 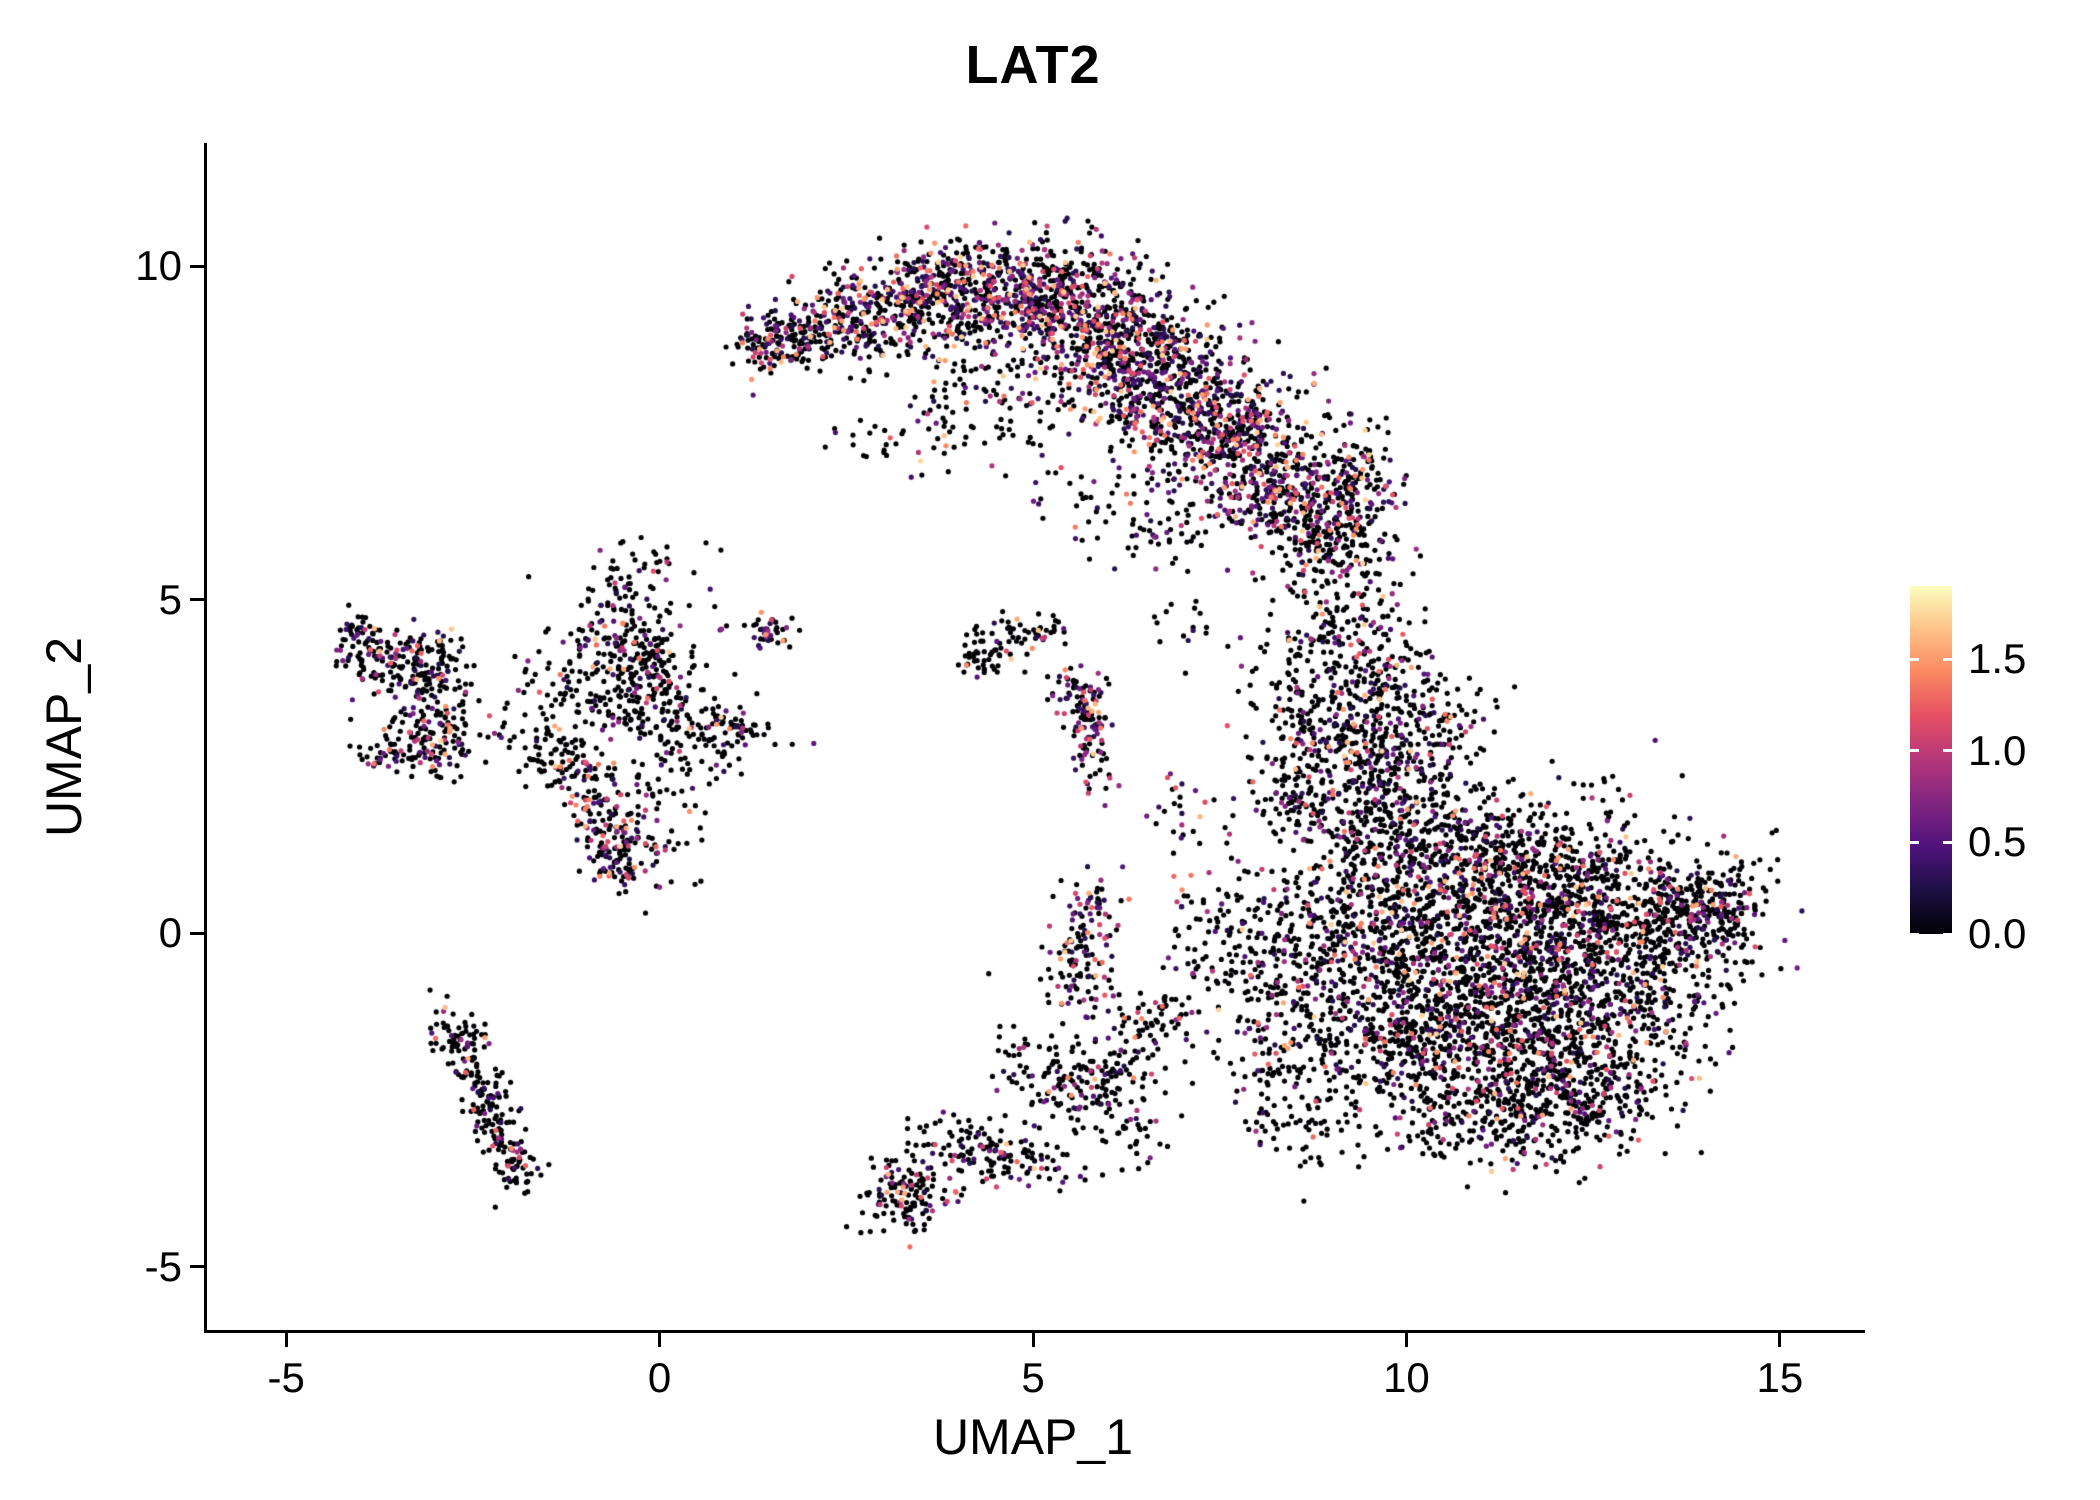 What do you see at coordinates (163, 1266) in the screenshot?
I see `y-tick-label: -5` at bounding box center [163, 1266].